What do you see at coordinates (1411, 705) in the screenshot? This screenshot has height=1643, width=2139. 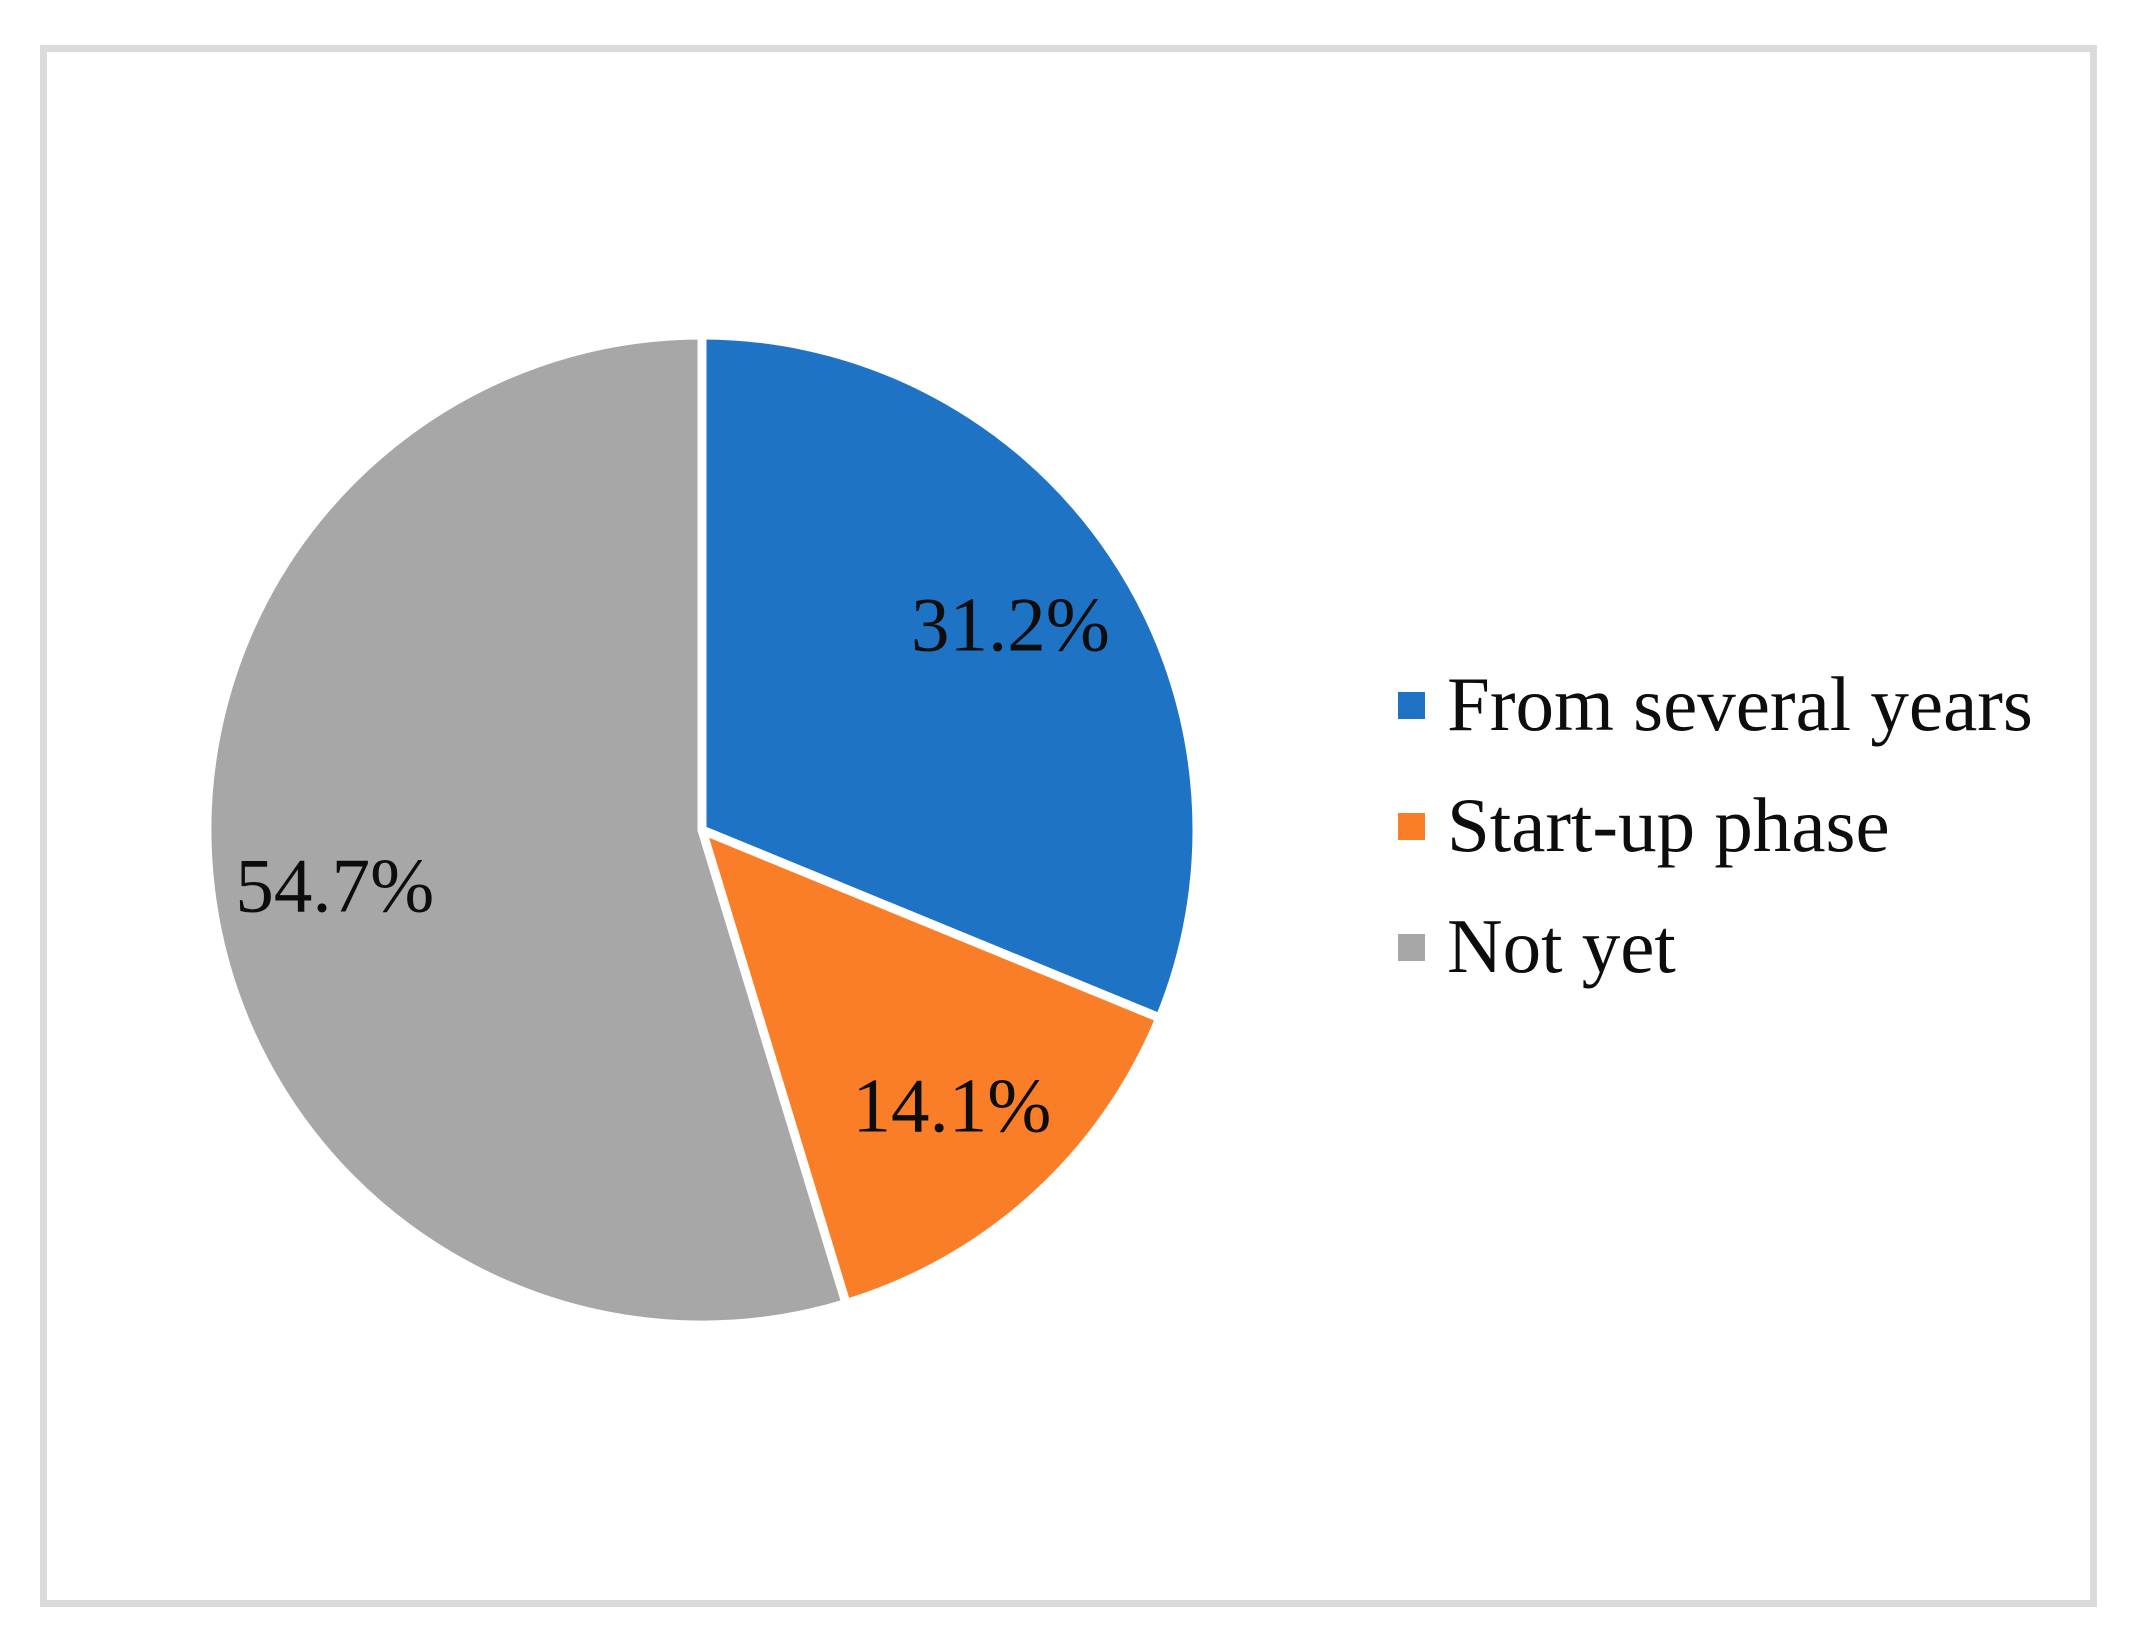 I see `legend-marker-from-several-years-icon` at bounding box center [1411, 705].